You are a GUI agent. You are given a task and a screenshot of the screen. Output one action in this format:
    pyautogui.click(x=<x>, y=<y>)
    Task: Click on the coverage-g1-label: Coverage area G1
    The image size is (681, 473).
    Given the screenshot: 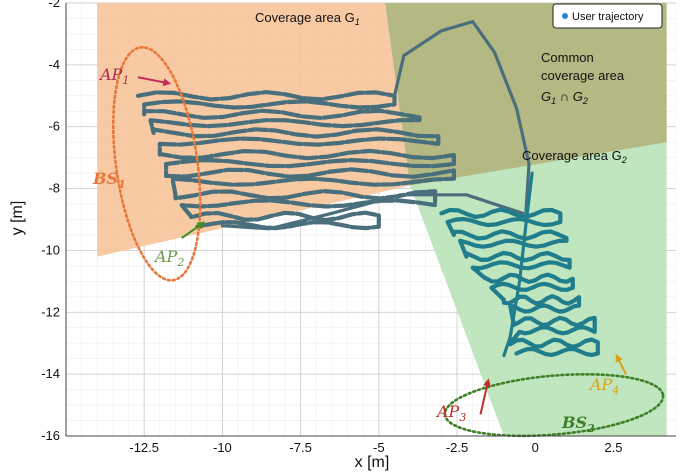 What is the action you would take?
    pyautogui.click(x=307, y=18)
    